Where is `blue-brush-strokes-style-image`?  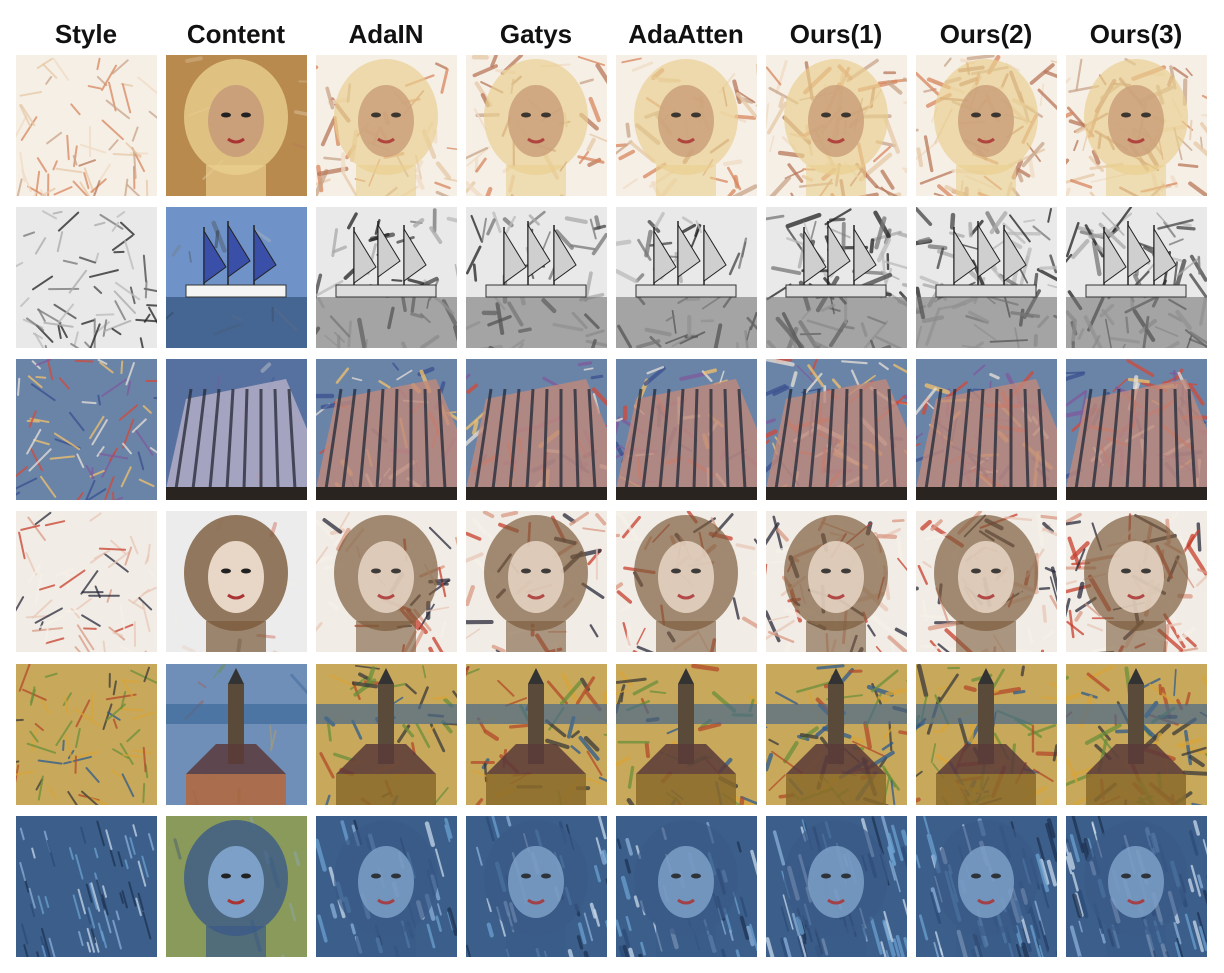
blue-brush-strokes-style-image is located at coordinates (86, 886).